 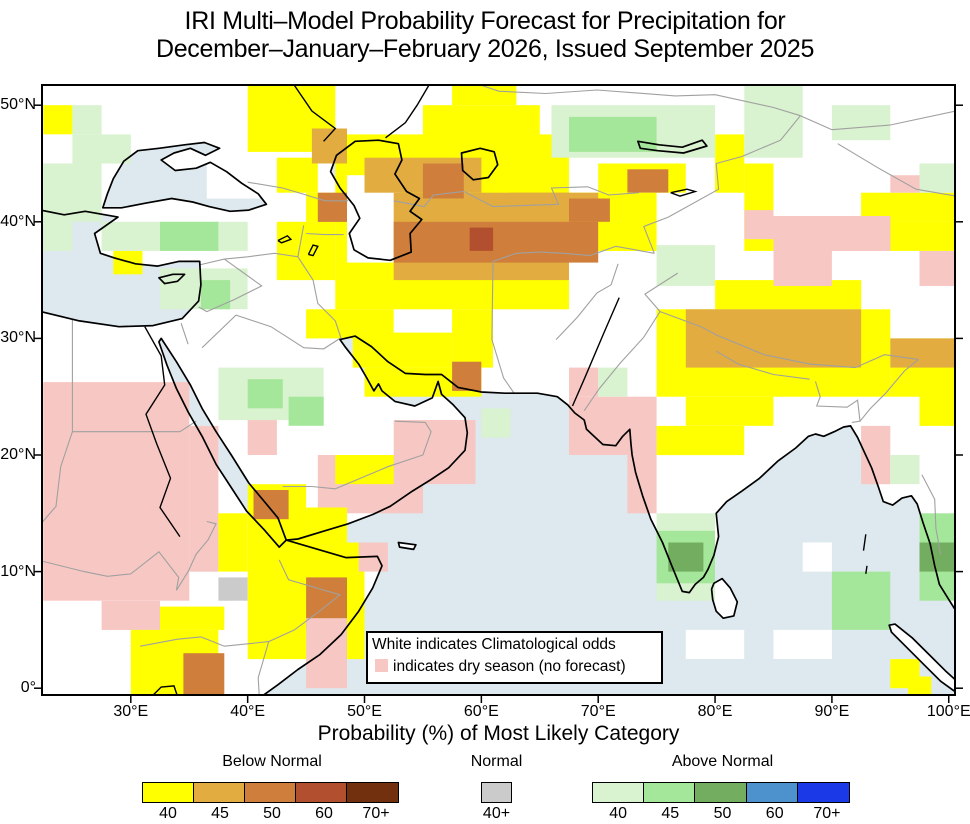 I want to click on y-axis-tick-label: 10°N, so click(x=18, y=571).